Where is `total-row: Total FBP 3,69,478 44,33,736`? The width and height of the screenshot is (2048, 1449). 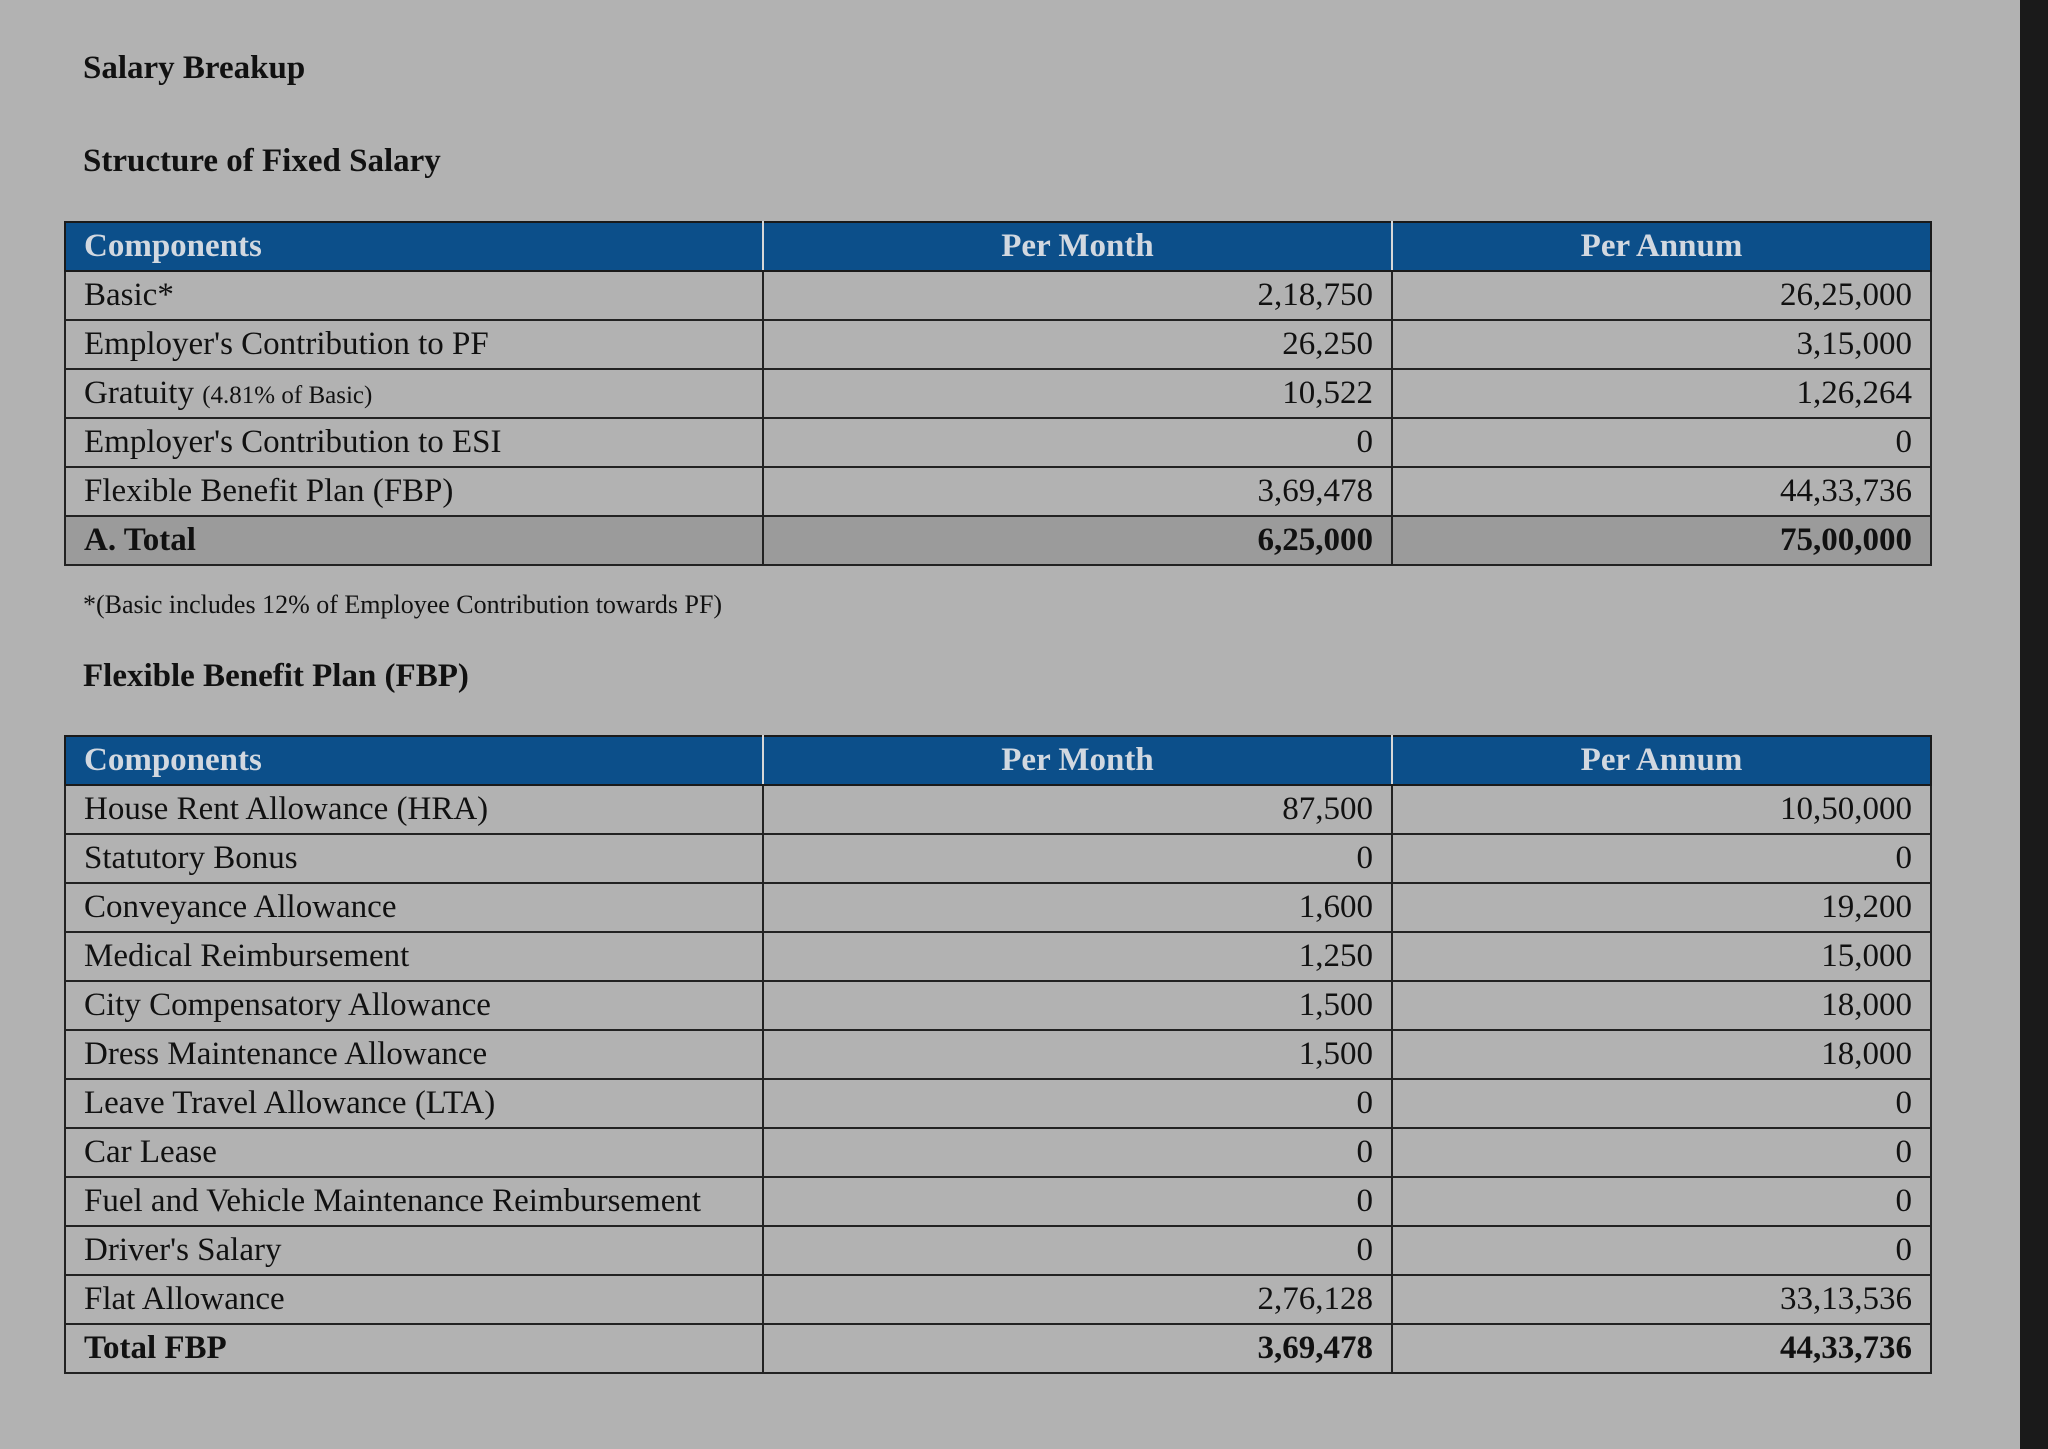
total-row: Total FBP 3,69,478 44,33,736 is located at coordinates (998, 1348).